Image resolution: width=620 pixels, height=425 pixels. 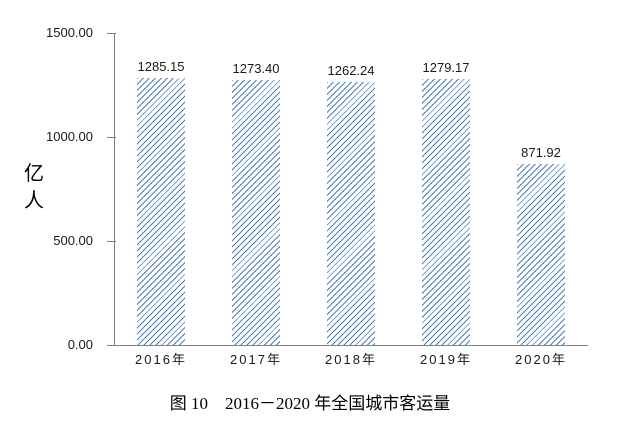 What do you see at coordinates (541, 359) in the screenshot?
I see `x-tick-label: 2020年` at bounding box center [541, 359].